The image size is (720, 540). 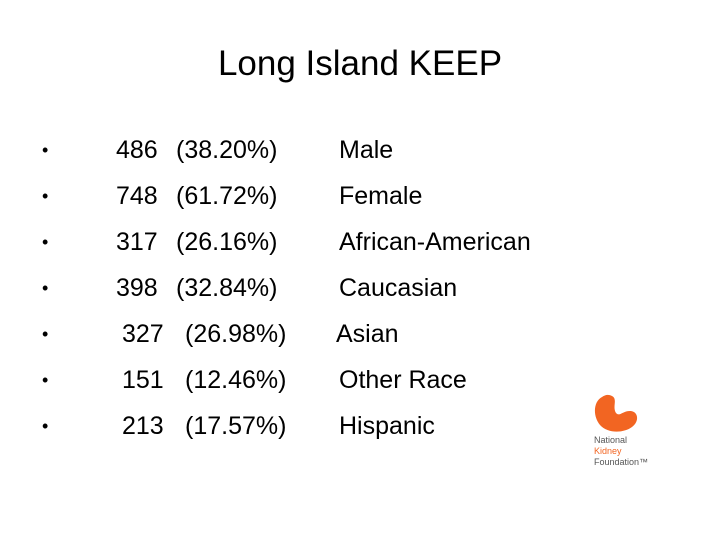 I want to click on logo-mark, so click(x=616, y=413).